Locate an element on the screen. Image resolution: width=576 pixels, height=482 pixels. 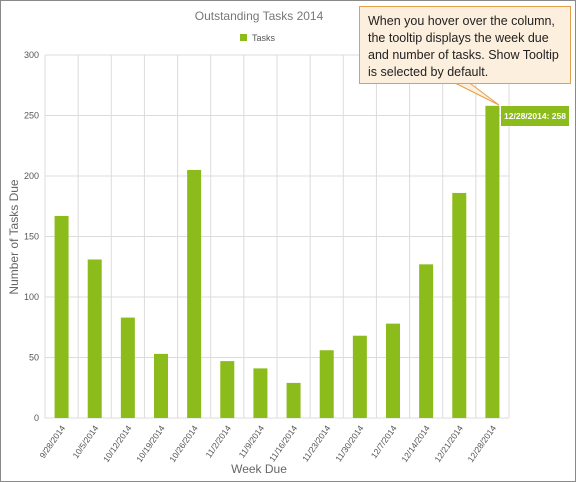
x-tick-label: 11/2/2014 is located at coordinates (218, 441).